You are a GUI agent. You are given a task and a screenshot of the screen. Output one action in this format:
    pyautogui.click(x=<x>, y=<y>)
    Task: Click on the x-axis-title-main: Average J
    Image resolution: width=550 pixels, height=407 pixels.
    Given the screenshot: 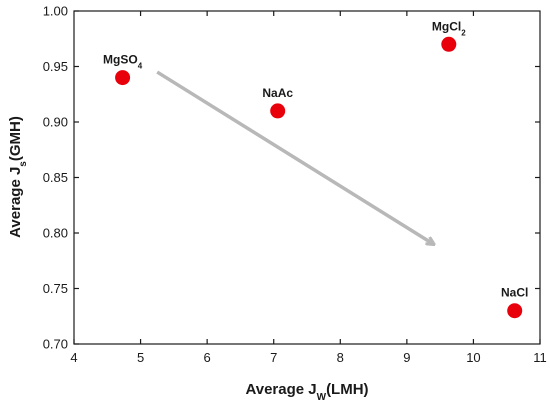 What is the action you would take?
    pyautogui.click(x=280, y=389)
    